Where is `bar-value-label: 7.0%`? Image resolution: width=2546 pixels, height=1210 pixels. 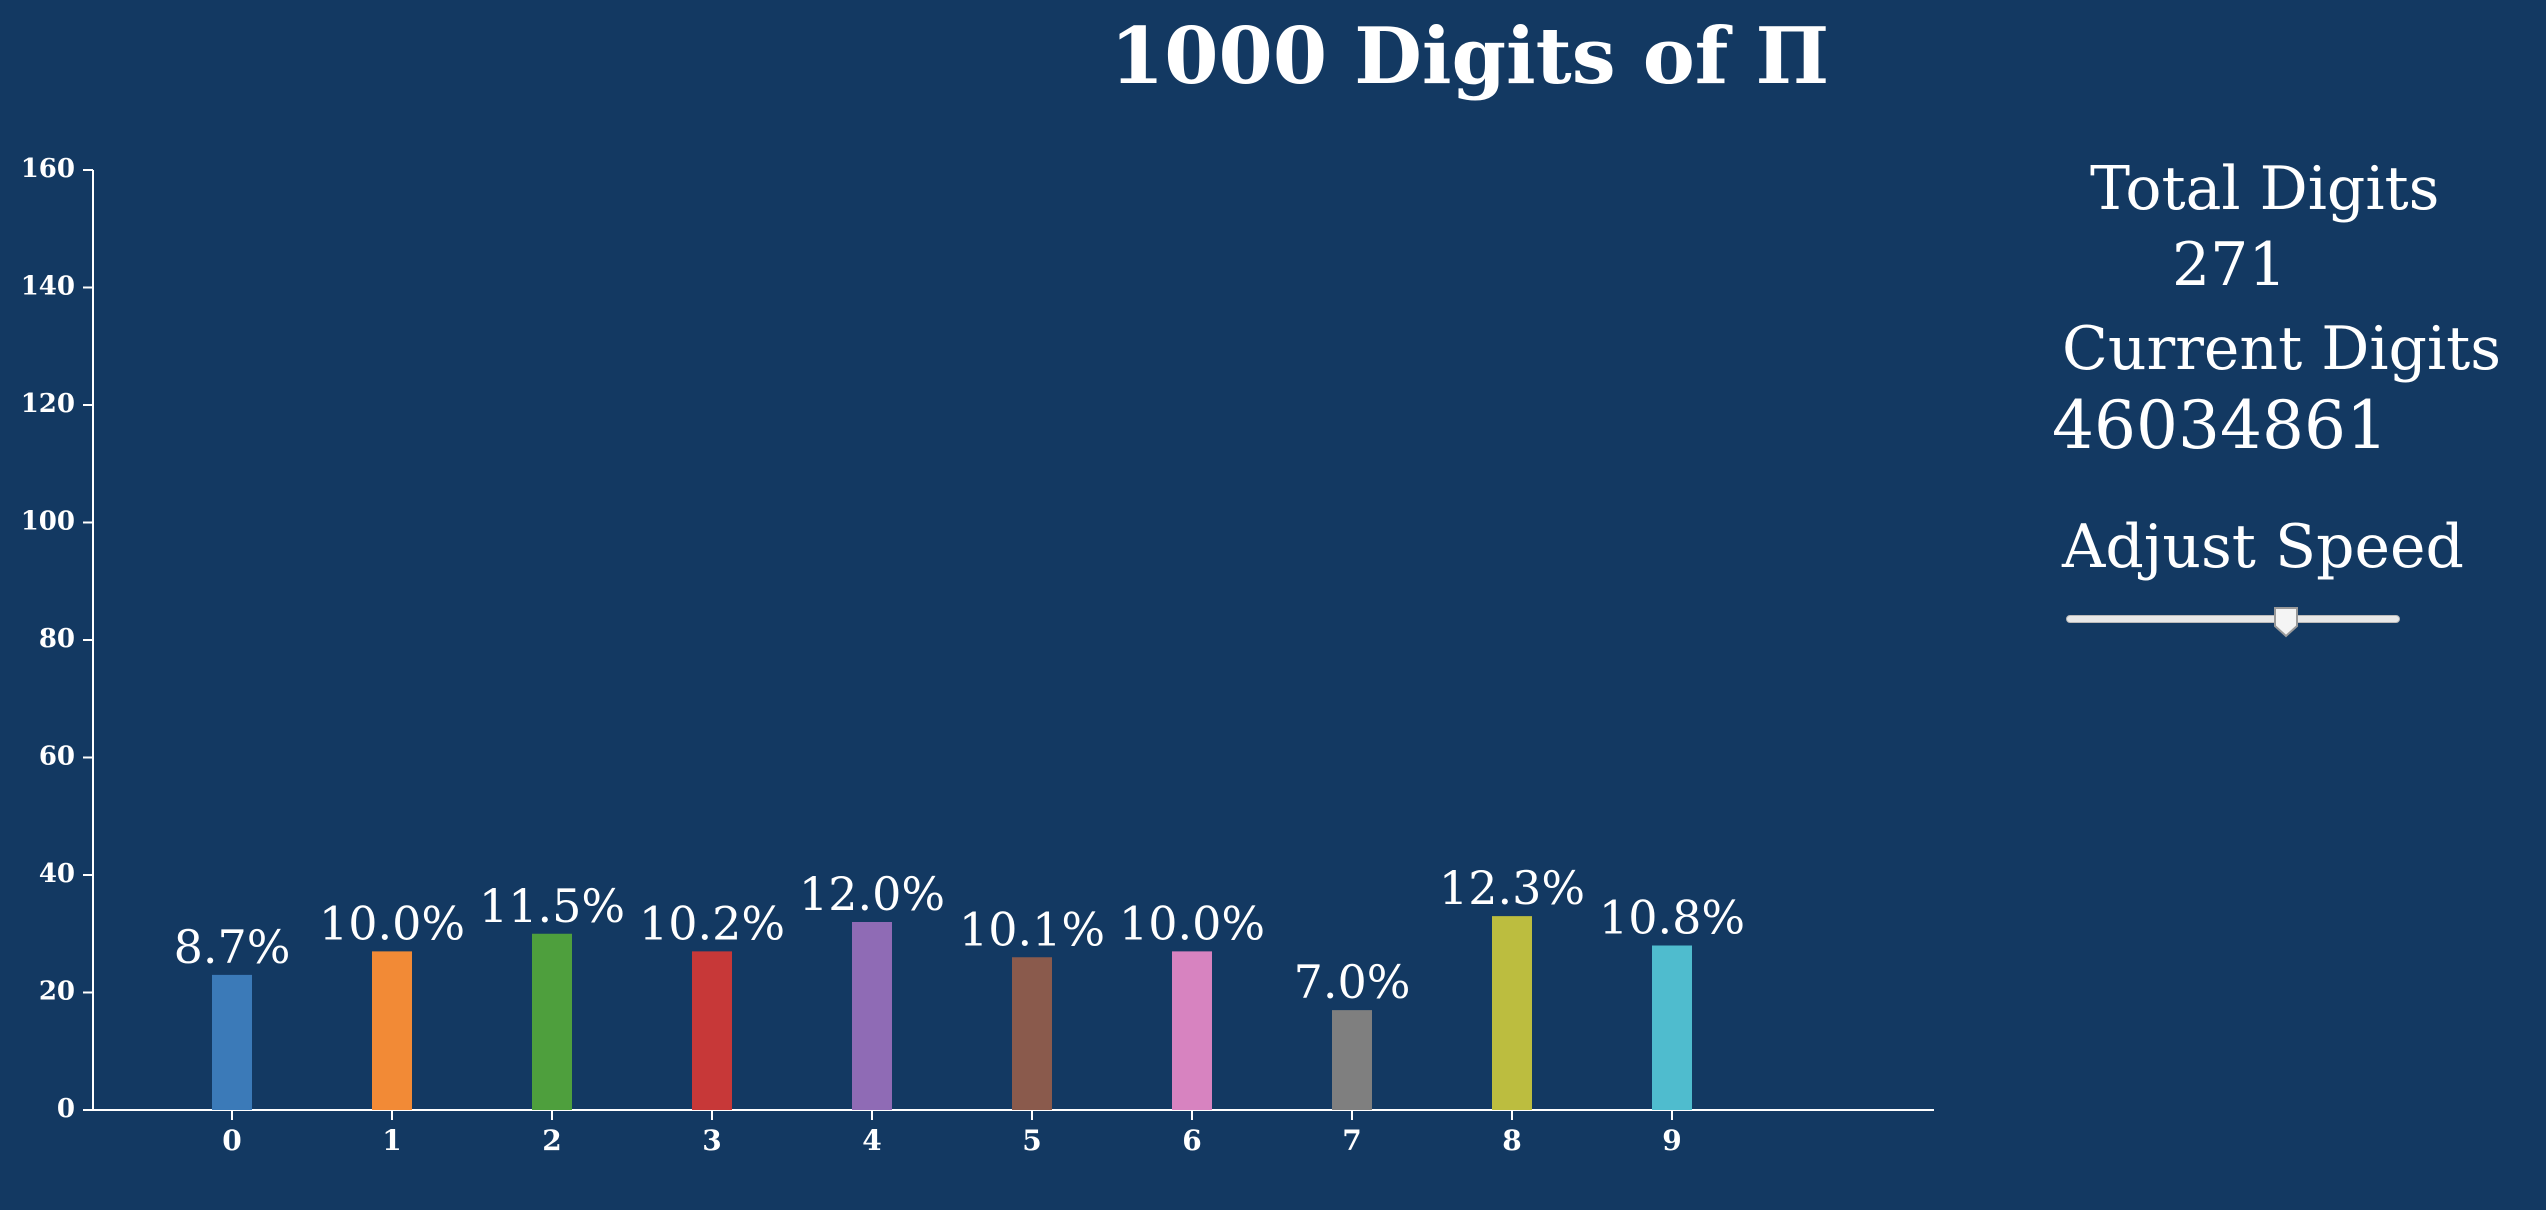 bar-value-label: 7.0% is located at coordinates (1352, 982).